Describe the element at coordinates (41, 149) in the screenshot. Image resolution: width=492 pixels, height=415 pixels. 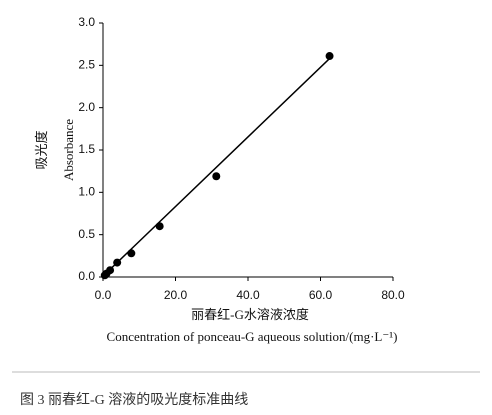
I see `y-axis-label-cn: 吸光度` at that location.